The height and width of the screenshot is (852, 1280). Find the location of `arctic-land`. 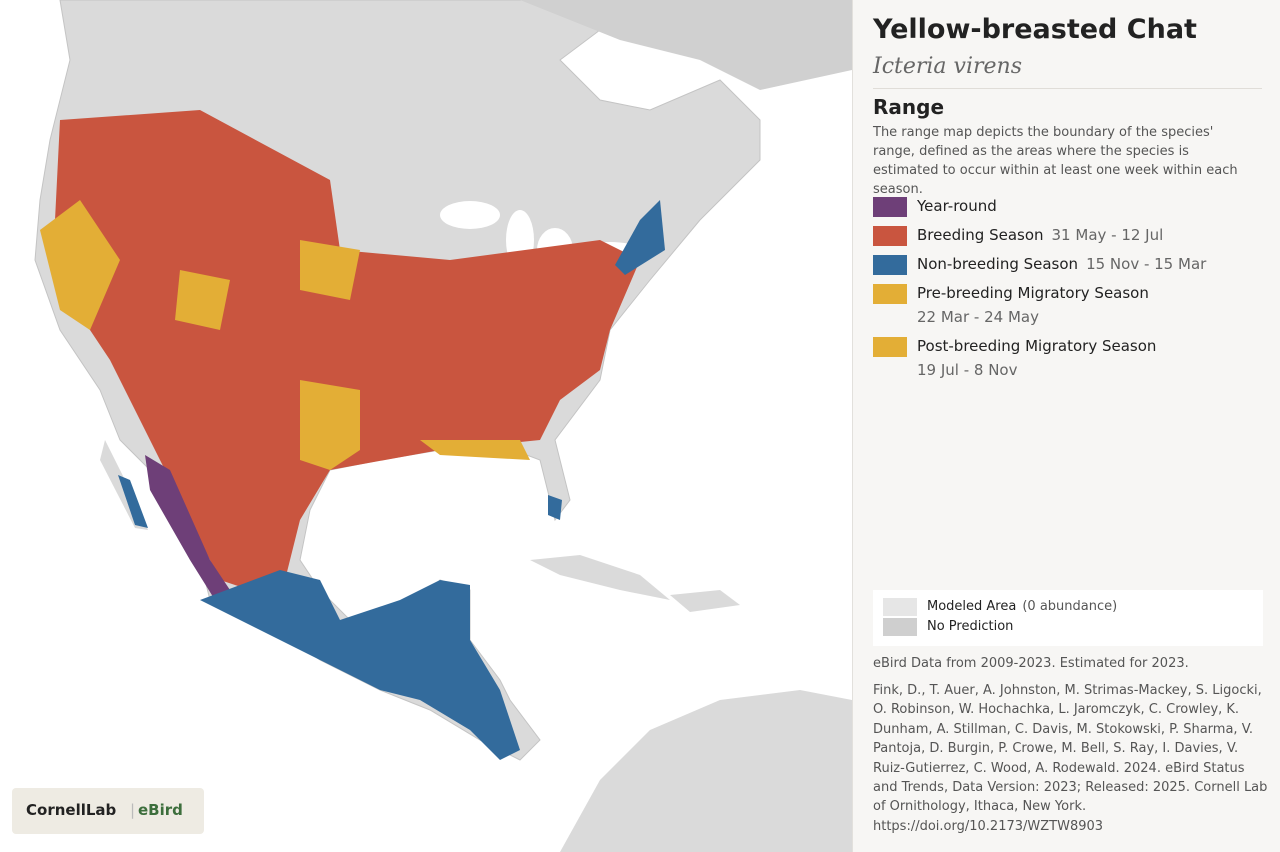

arctic-land is located at coordinates (686, 45).